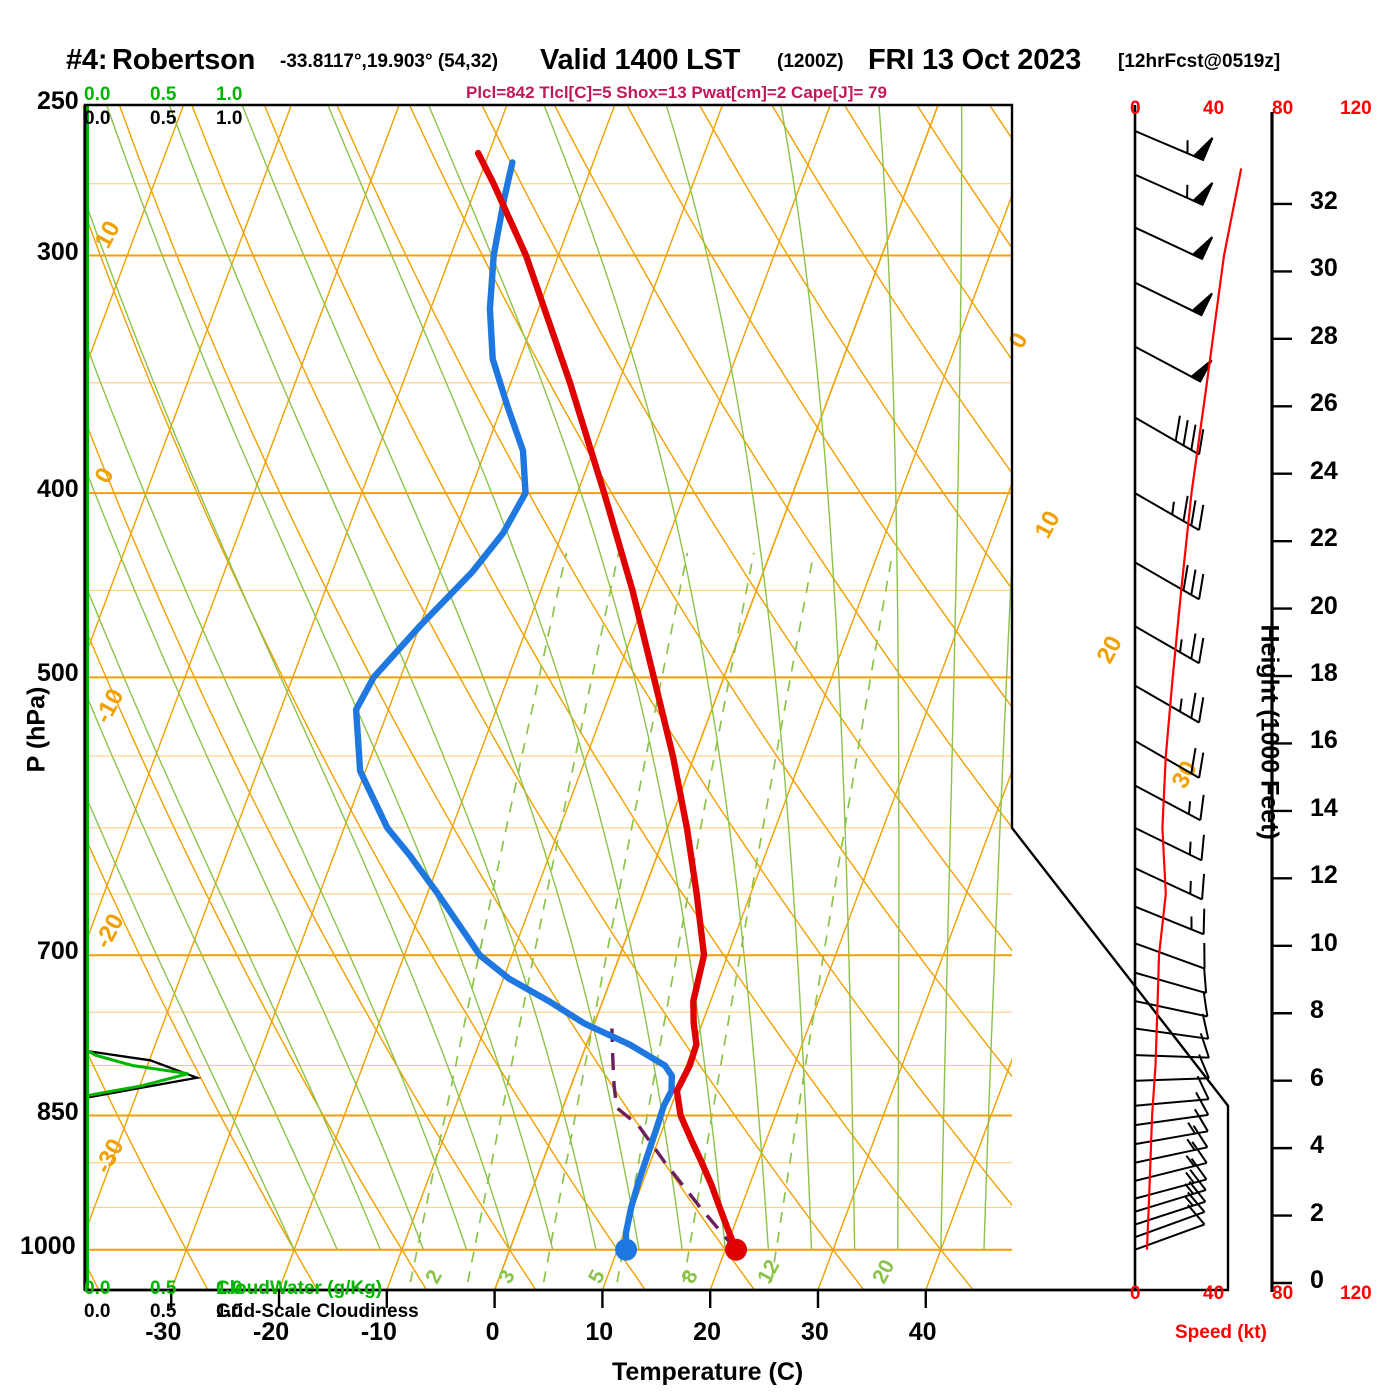  What do you see at coordinates (599, 1332) in the screenshot?
I see `temperature-tick-label: 10` at bounding box center [599, 1332].